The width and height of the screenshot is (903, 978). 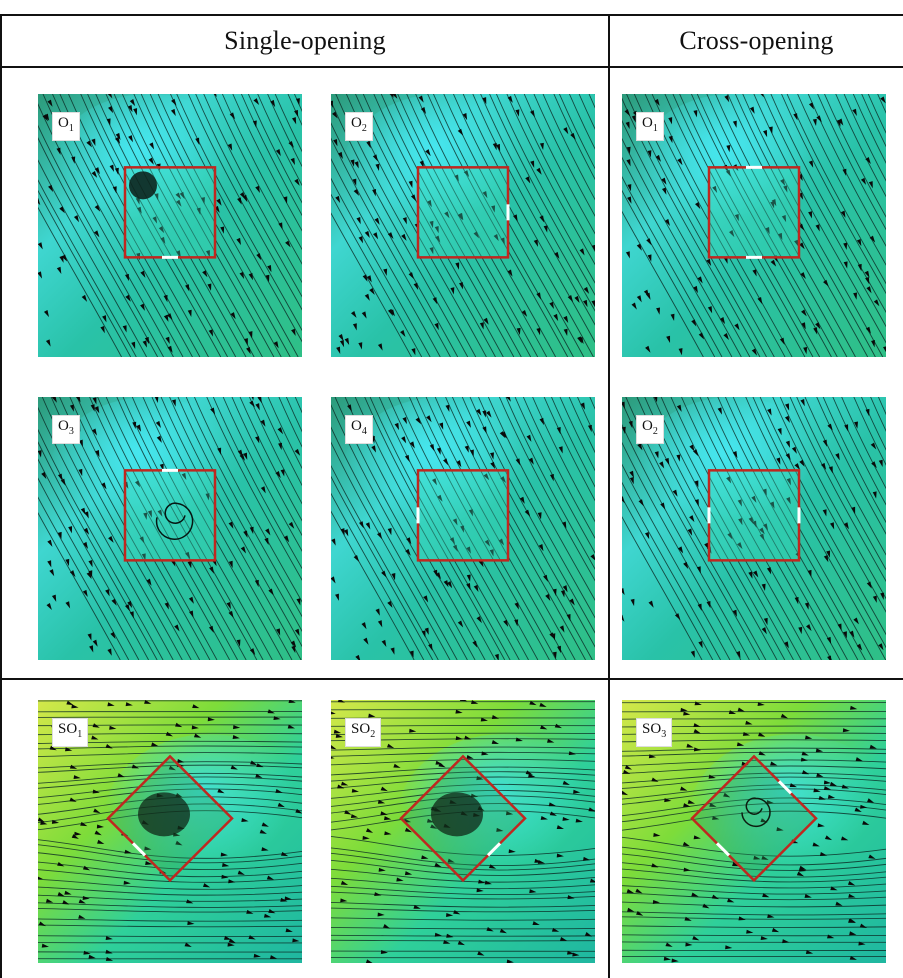 What do you see at coordinates (756, 40) in the screenshot?
I see `header-cross-opening: Cross-opening` at bounding box center [756, 40].